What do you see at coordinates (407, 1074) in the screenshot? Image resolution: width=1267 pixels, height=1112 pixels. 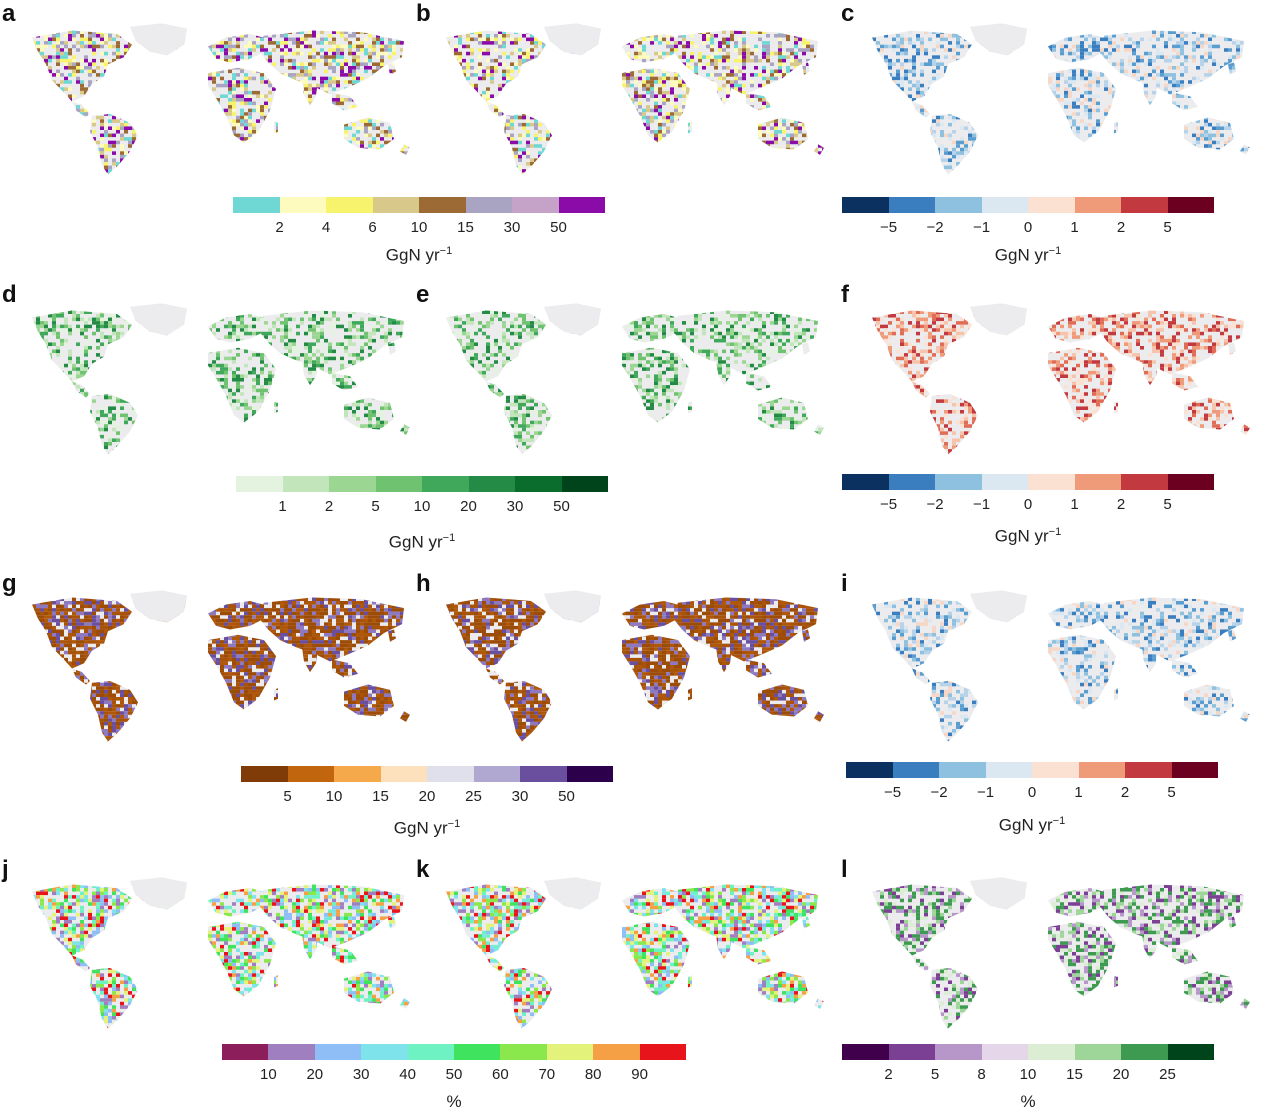 I see `colorbar-tick-label: 40` at bounding box center [407, 1074].